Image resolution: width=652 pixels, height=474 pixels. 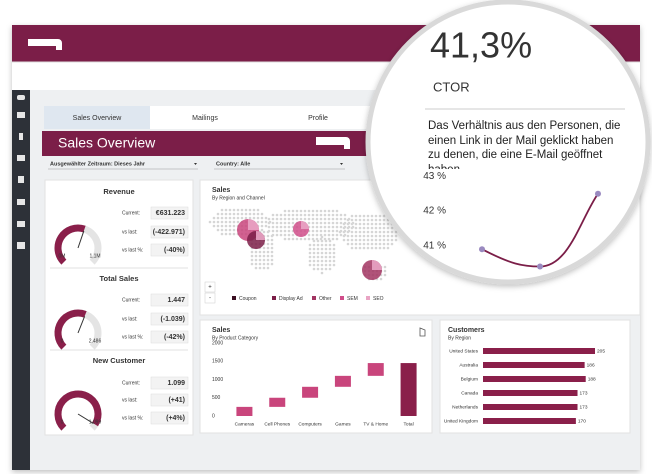 What do you see at coordinates (277, 424) in the screenshot?
I see `x-tick-label: Cell Phones` at bounding box center [277, 424].